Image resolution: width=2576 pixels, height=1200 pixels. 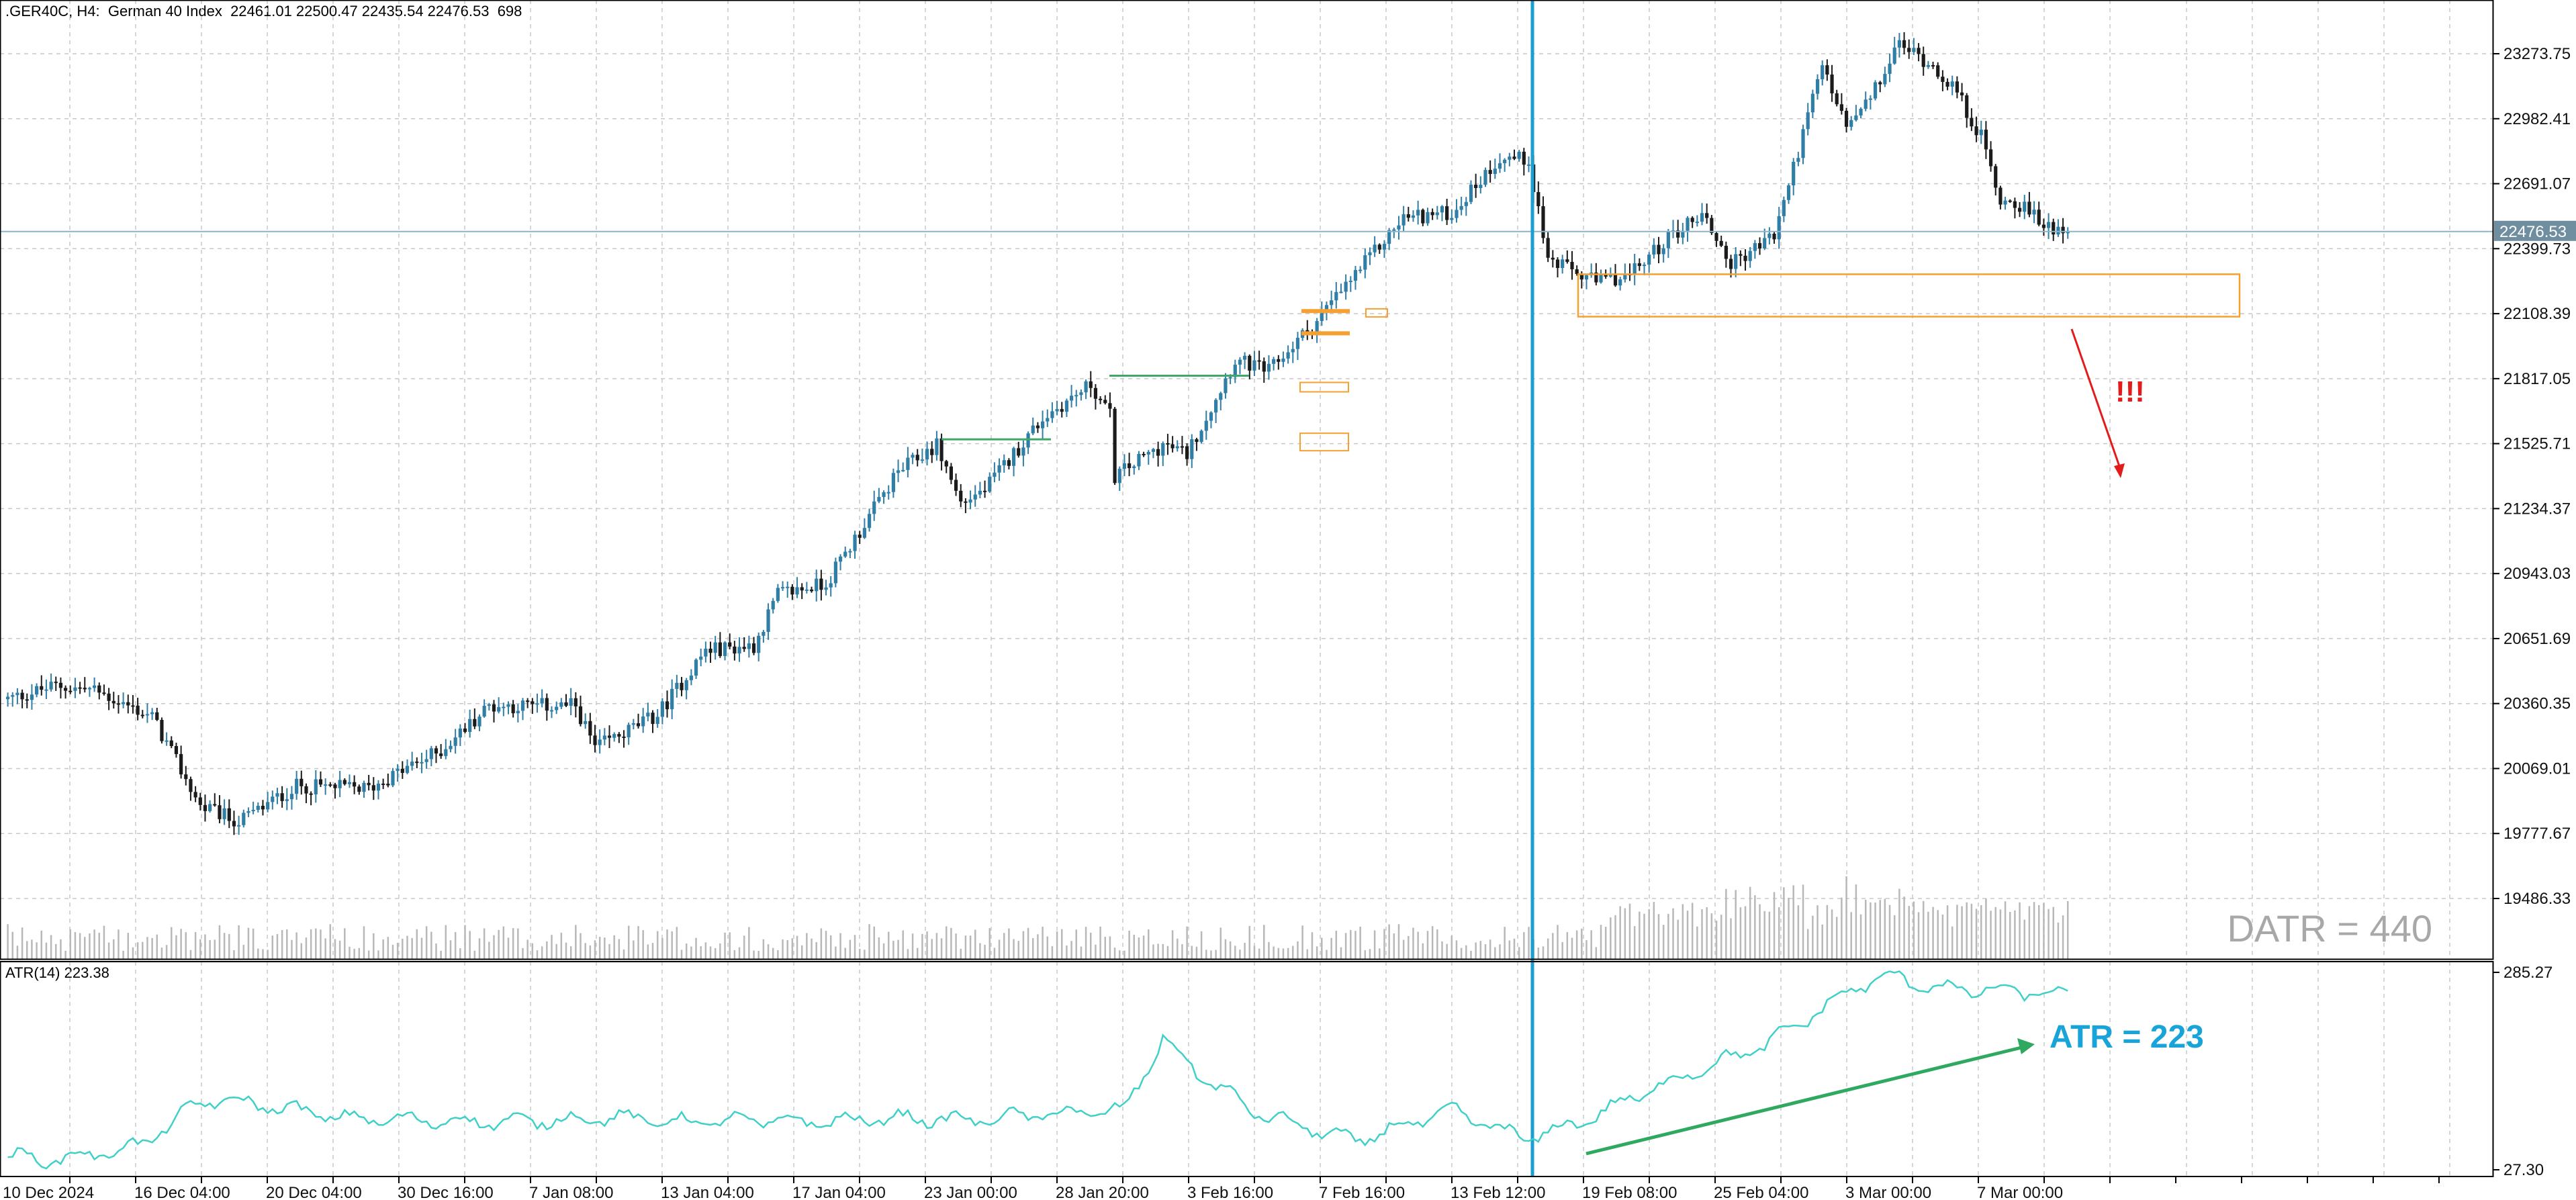 What do you see at coordinates (2537, 769) in the screenshot?
I see `y-tick-label: 20069.01` at bounding box center [2537, 769].